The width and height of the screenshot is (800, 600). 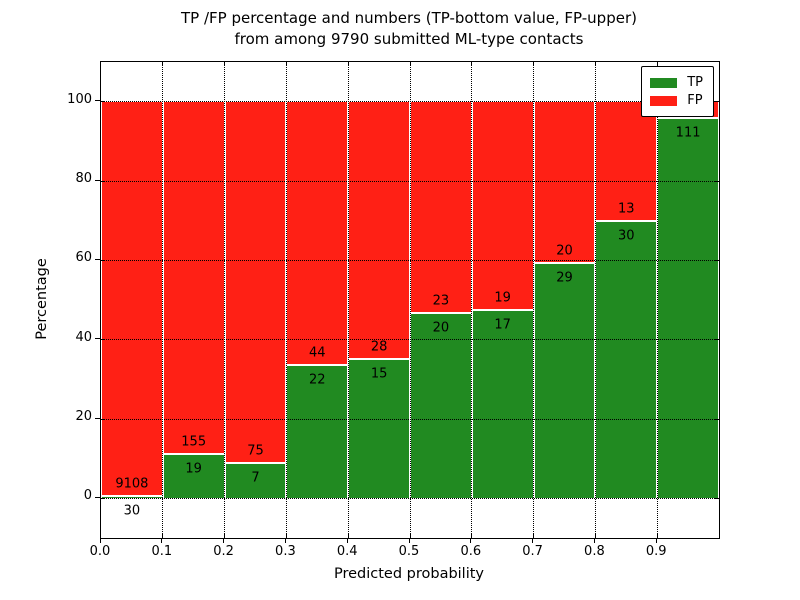 I want to click on y-tick-label: 20, so click(x=83, y=416).